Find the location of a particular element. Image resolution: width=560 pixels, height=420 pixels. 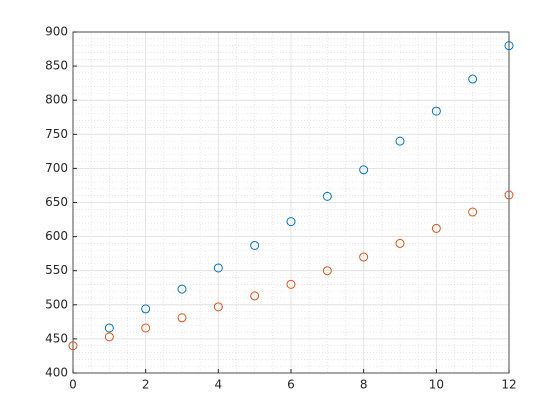

y-tick-label: 500 is located at coordinates (56, 304).